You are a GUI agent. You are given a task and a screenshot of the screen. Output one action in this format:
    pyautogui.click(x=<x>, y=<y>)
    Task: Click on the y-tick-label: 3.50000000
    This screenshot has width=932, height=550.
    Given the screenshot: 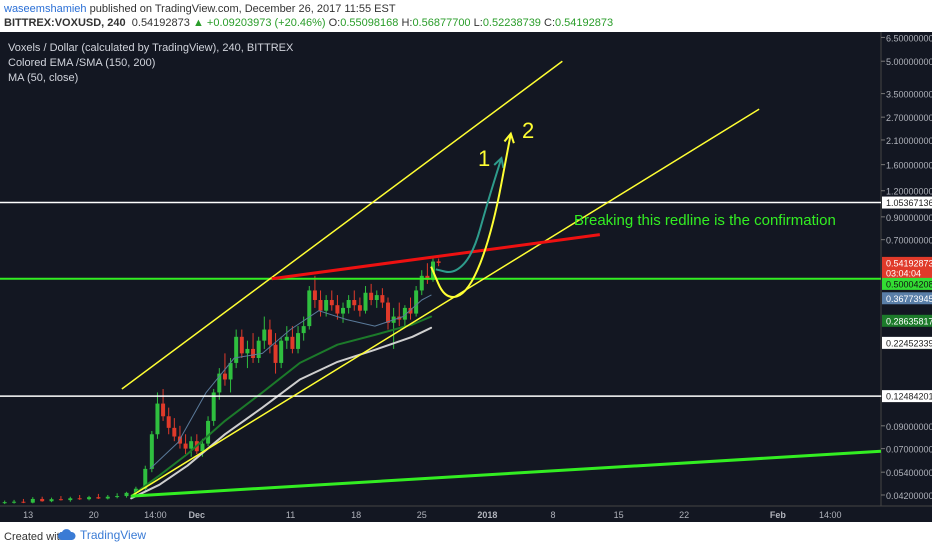 What is the action you would take?
    pyautogui.click(x=909, y=95)
    